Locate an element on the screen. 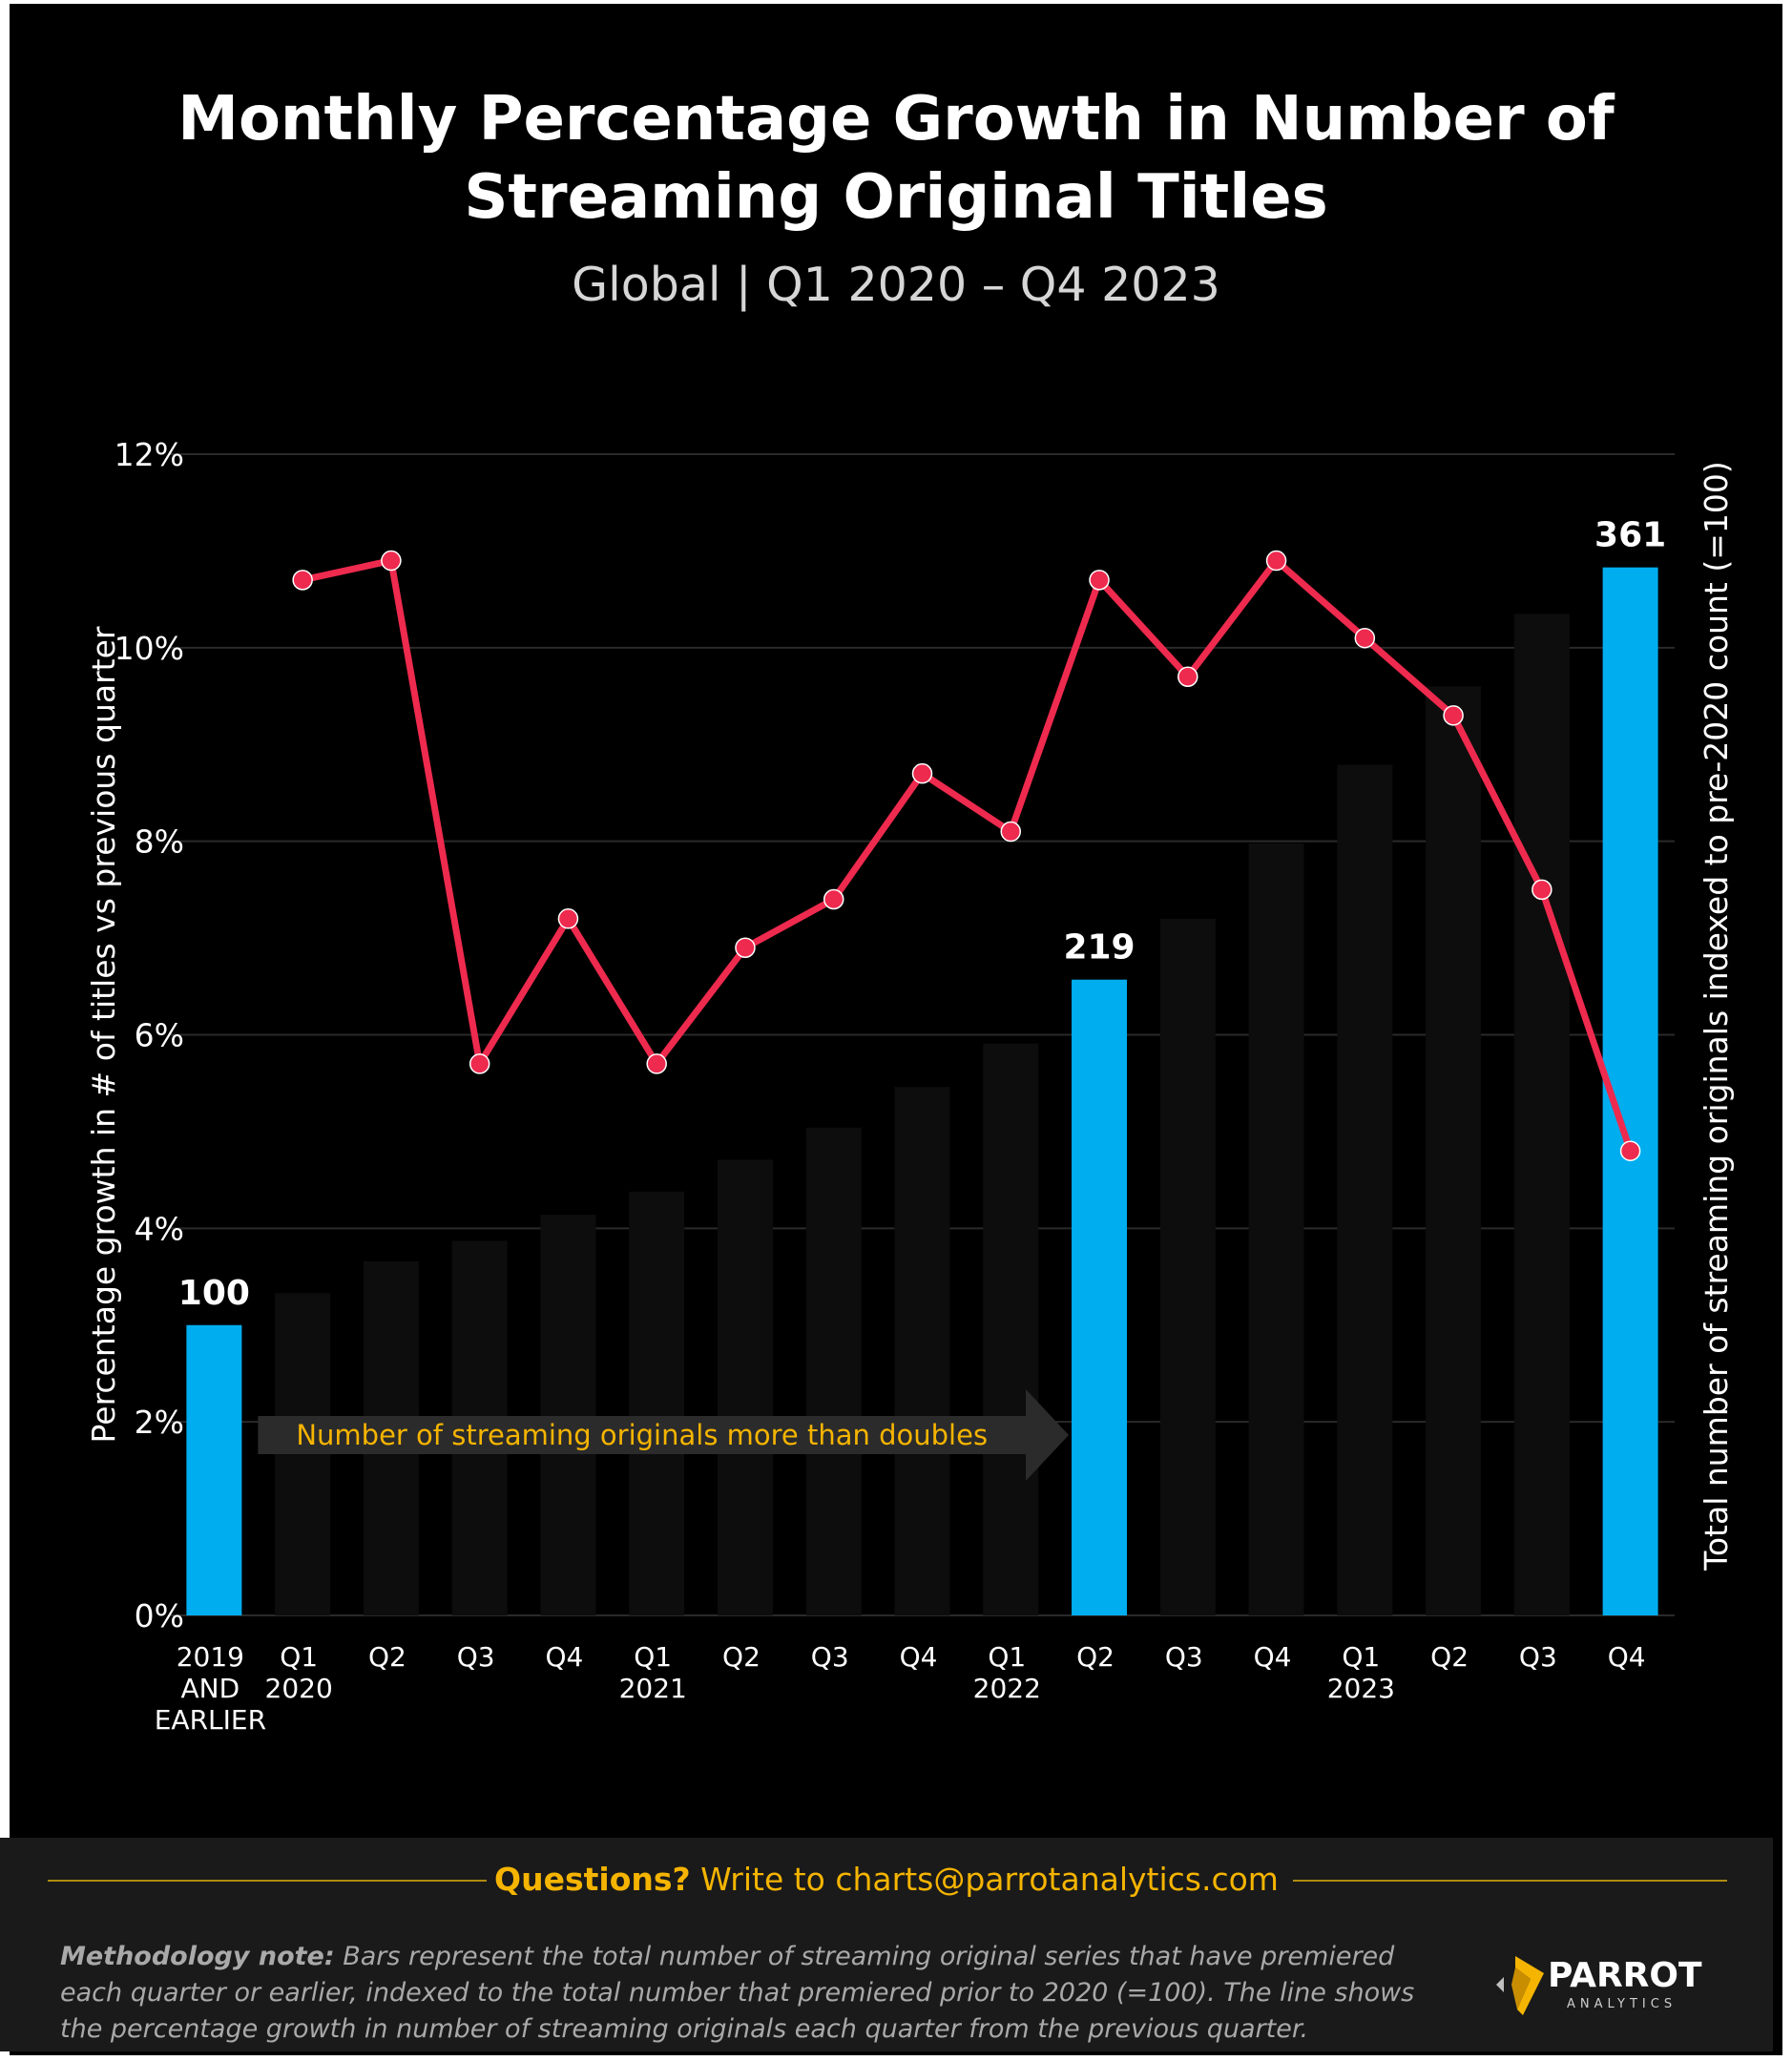 This screenshot has width=1792, height=2061. annotation-arrow is located at coordinates (664, 1435).